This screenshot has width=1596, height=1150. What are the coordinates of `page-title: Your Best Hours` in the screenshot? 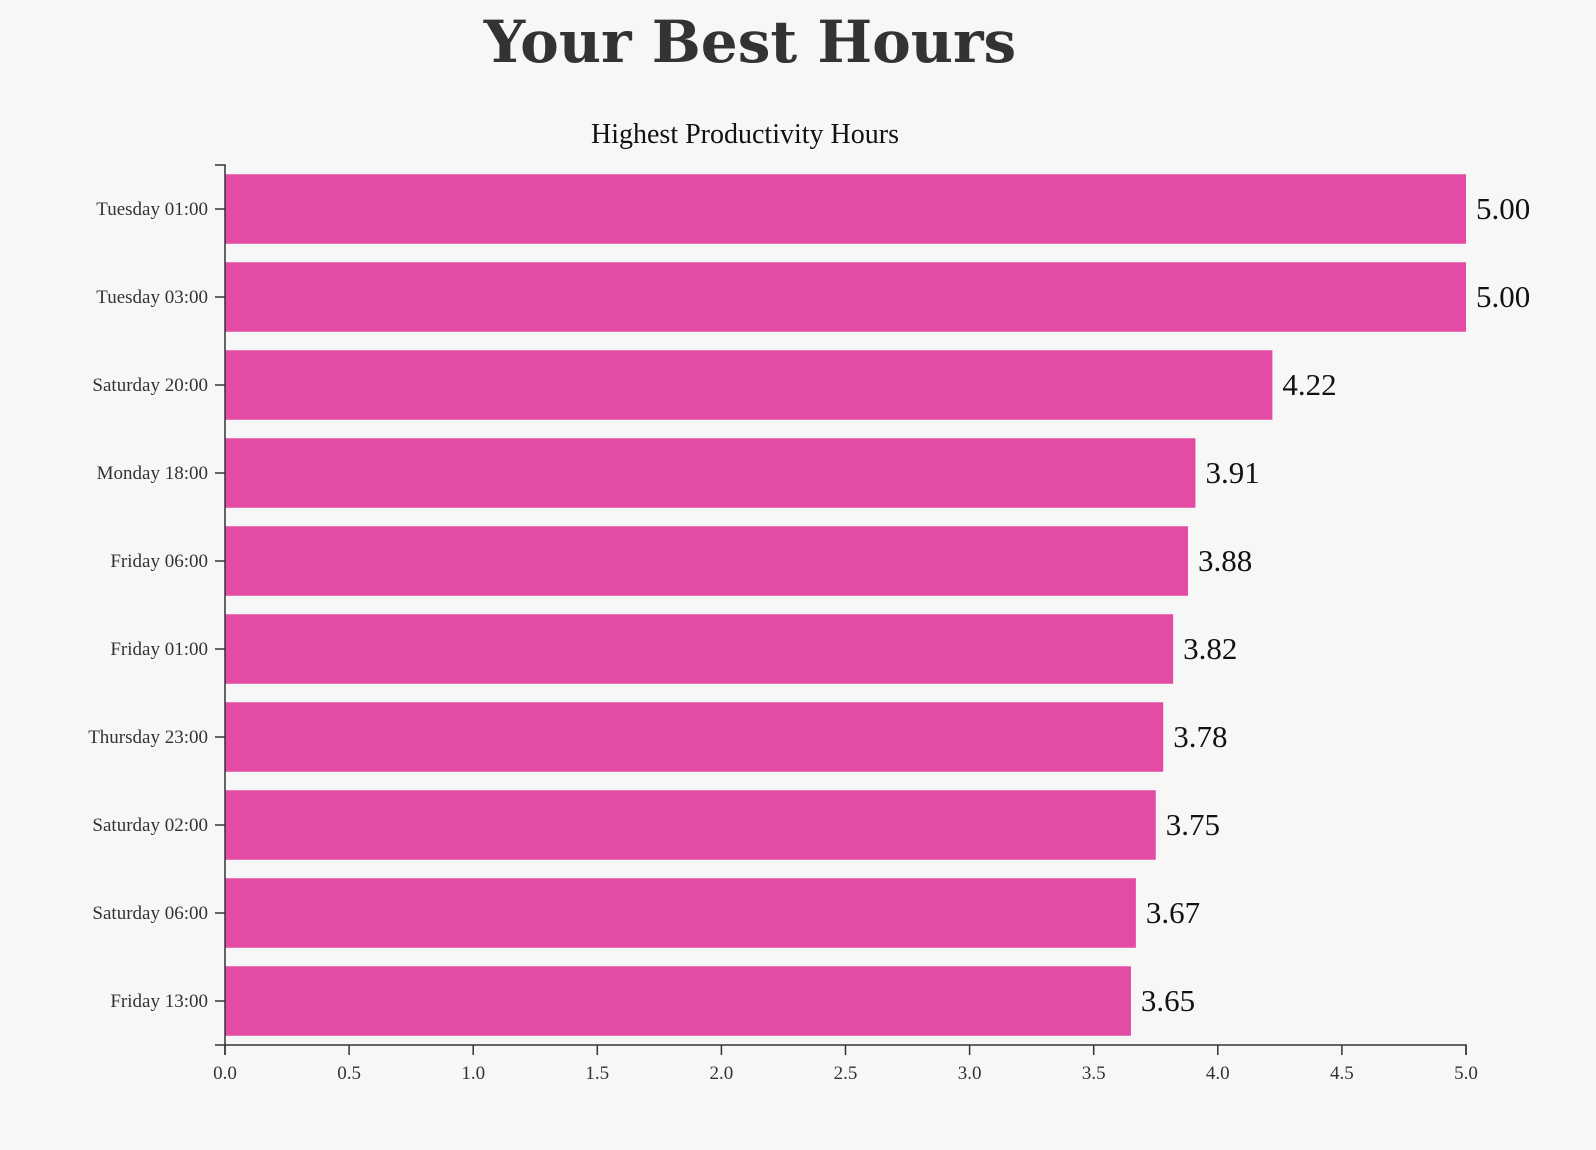 It's located at (750, 42).